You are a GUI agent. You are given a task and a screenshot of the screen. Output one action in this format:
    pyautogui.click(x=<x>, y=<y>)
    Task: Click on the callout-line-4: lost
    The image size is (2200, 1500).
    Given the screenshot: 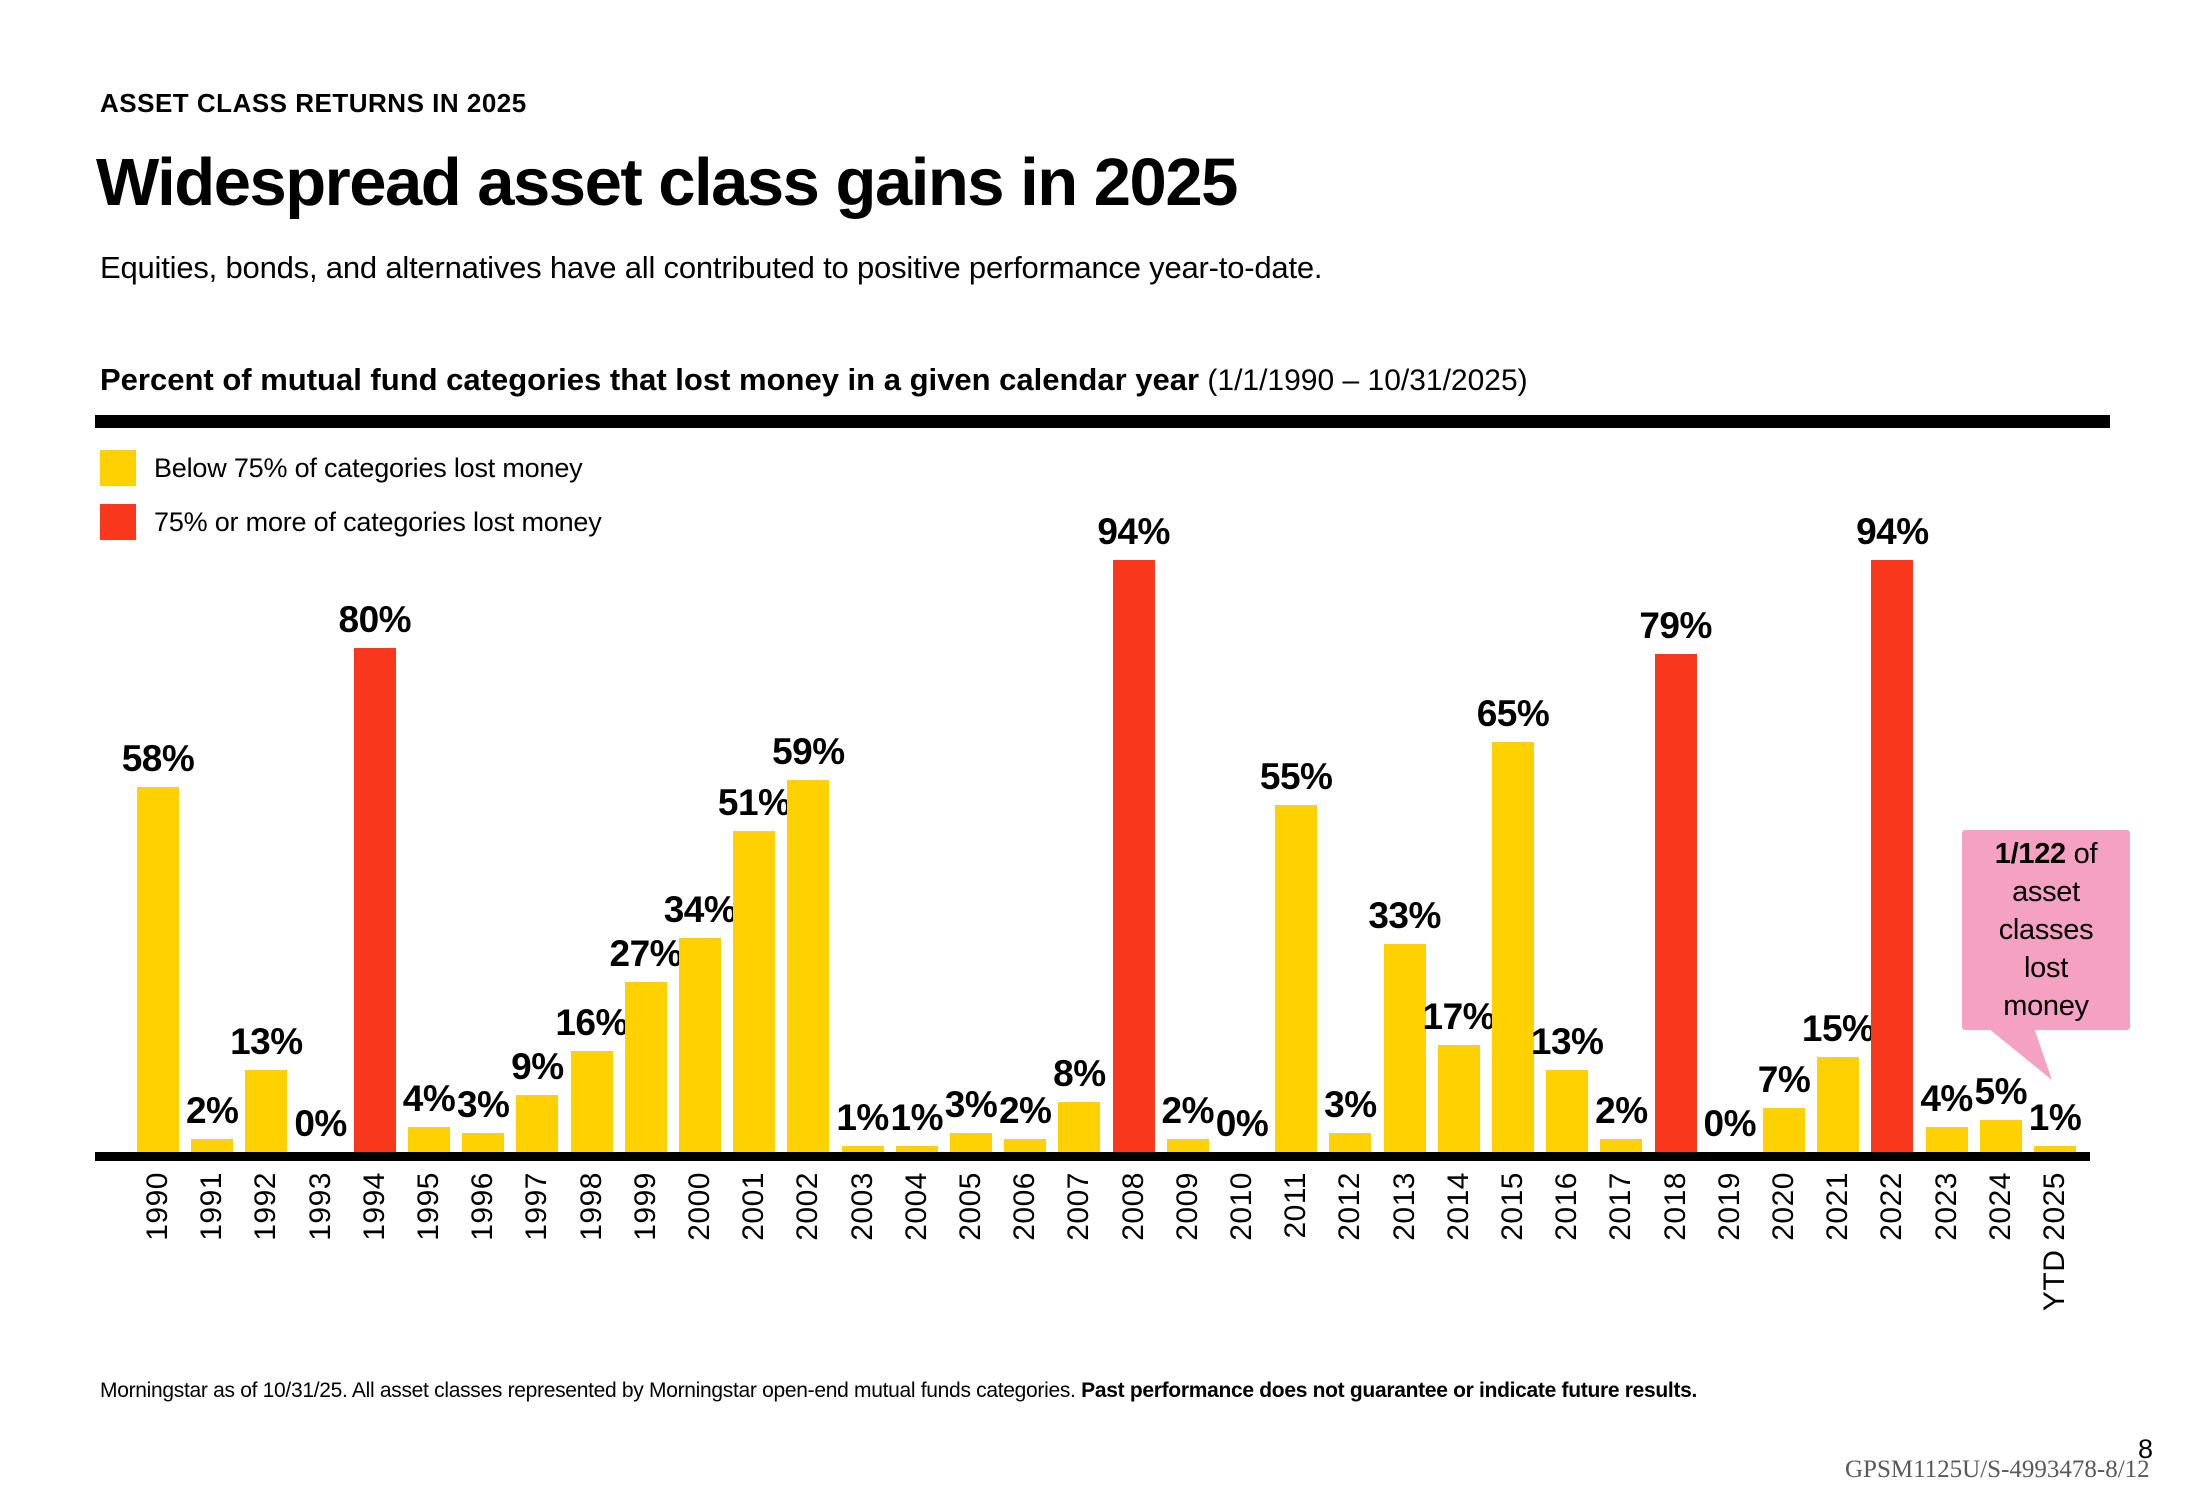 What is the action you would take?
    pyautogui.click(x=2046, y=968)
    